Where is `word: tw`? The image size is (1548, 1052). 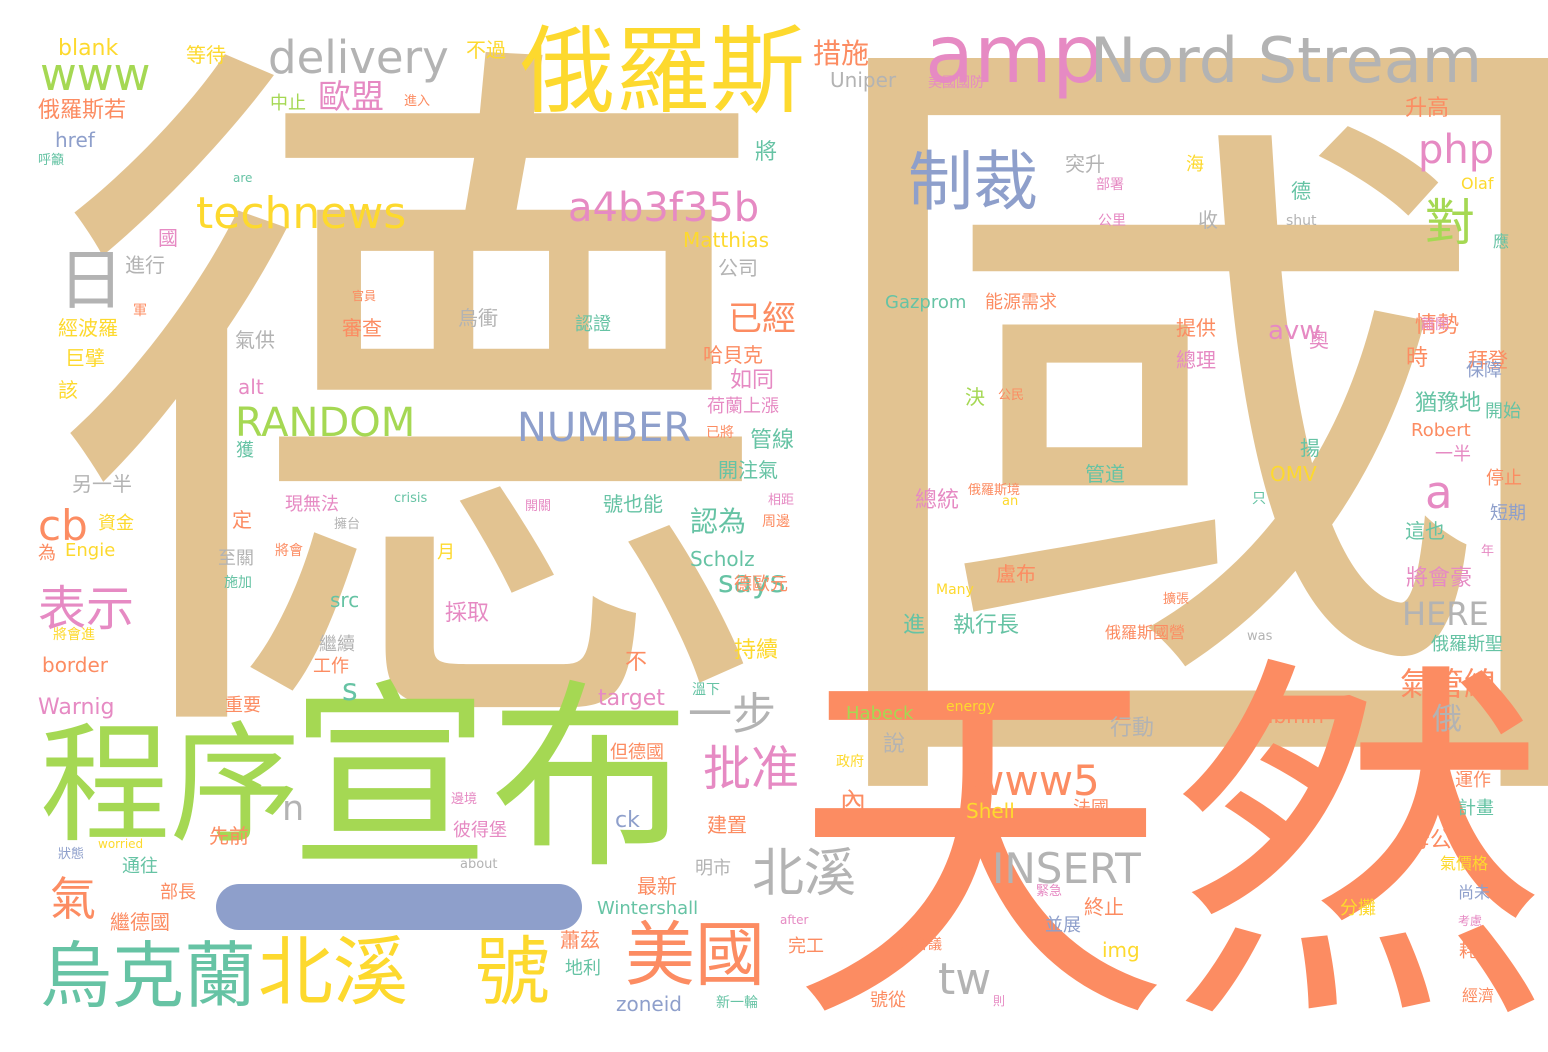 word: tw is located at coordinates (965, 979).